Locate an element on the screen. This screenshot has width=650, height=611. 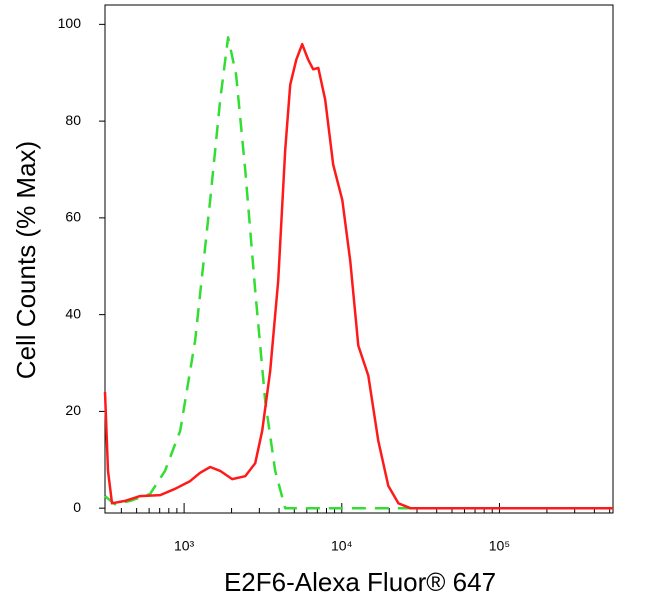
y-tick-label: 60 is located at coordinates (73, 217).